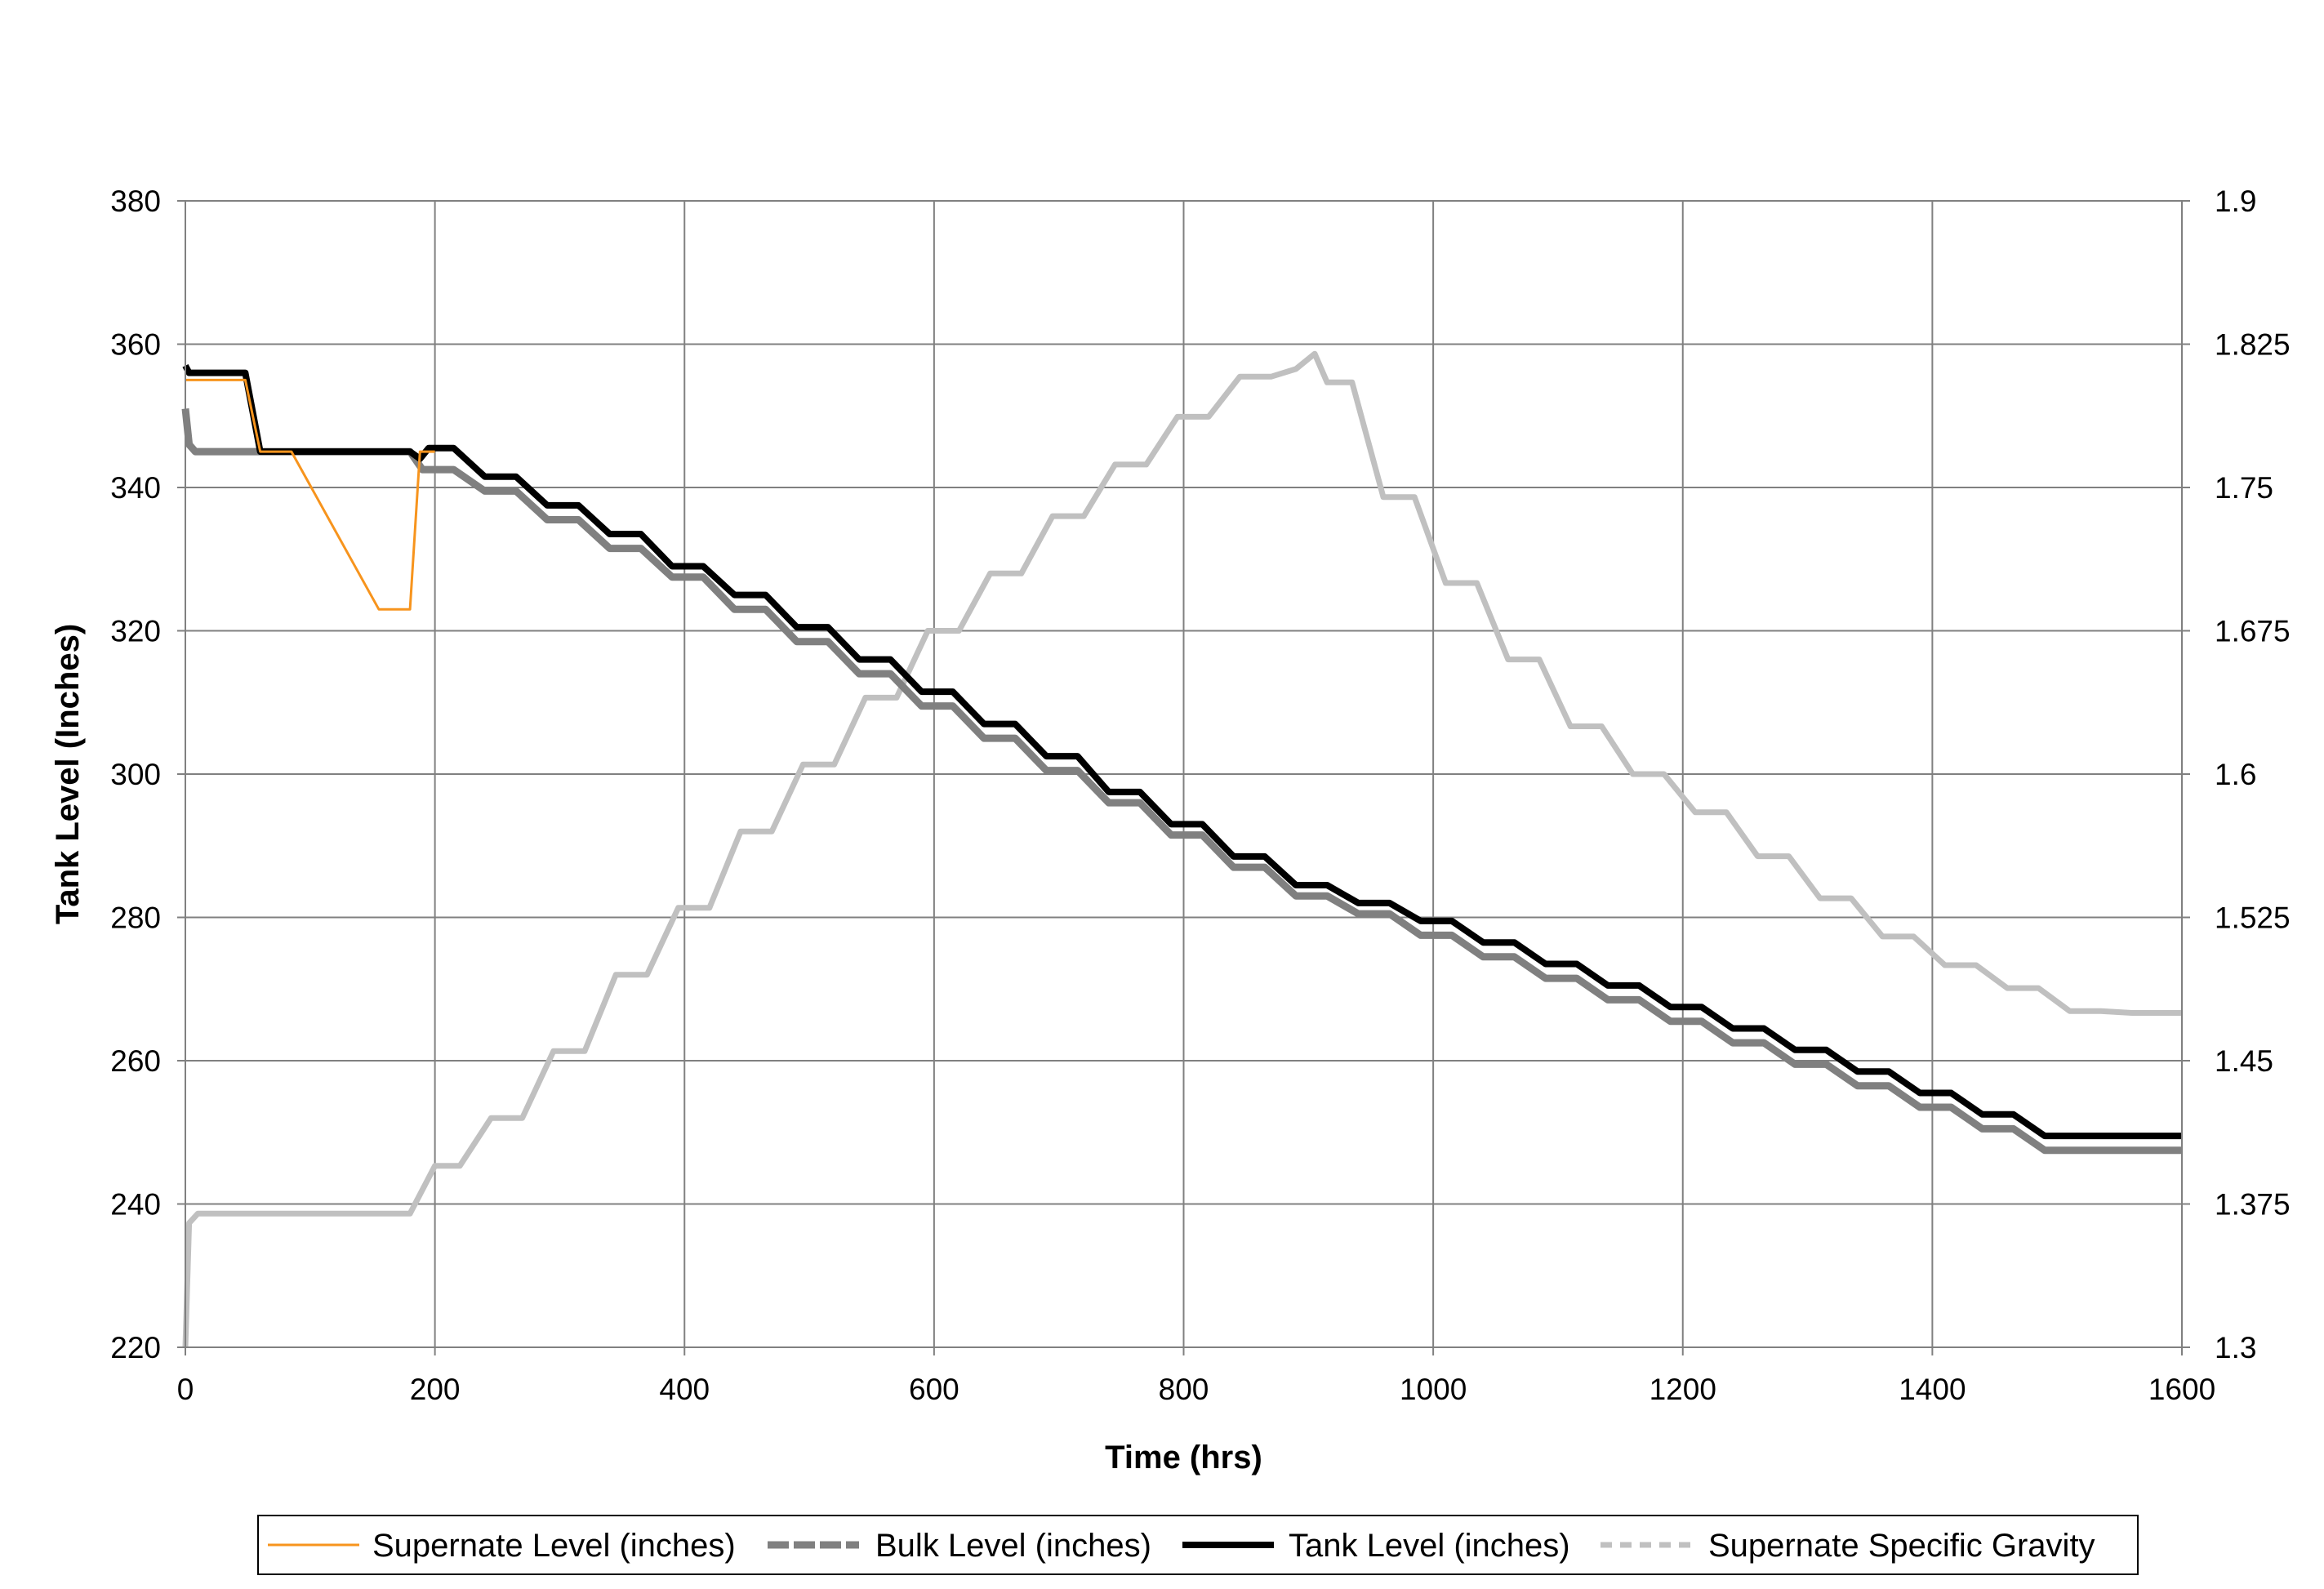 The image size is (2324, 1589). I want to click on x-tick-label: 1400, so click(1932, 1389).